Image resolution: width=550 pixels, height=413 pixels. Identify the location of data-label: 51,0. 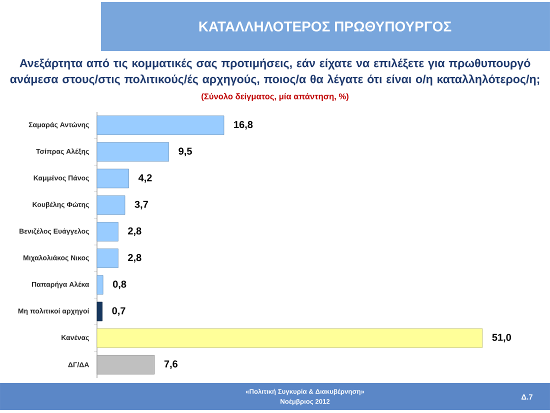
(501, 338).